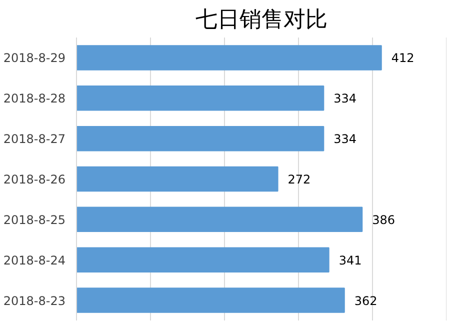  What do you see at coordinates (262, 20) in the screenshot?
I see `chart-title: 七日销售对比` at bounding box center [262, 20].